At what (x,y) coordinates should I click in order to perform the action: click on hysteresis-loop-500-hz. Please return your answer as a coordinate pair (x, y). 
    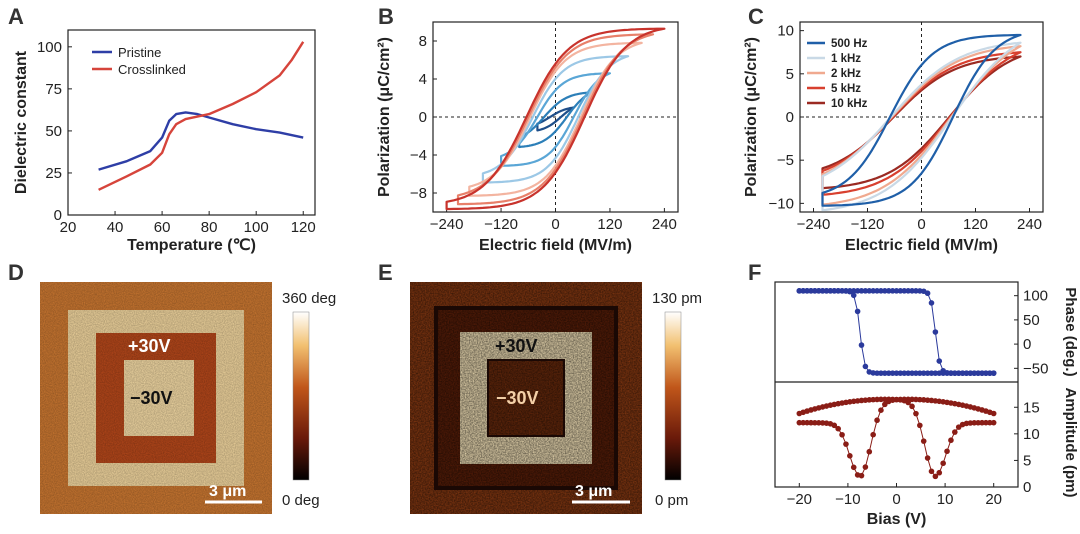
    Looking at the image, I should click on (921, 120).